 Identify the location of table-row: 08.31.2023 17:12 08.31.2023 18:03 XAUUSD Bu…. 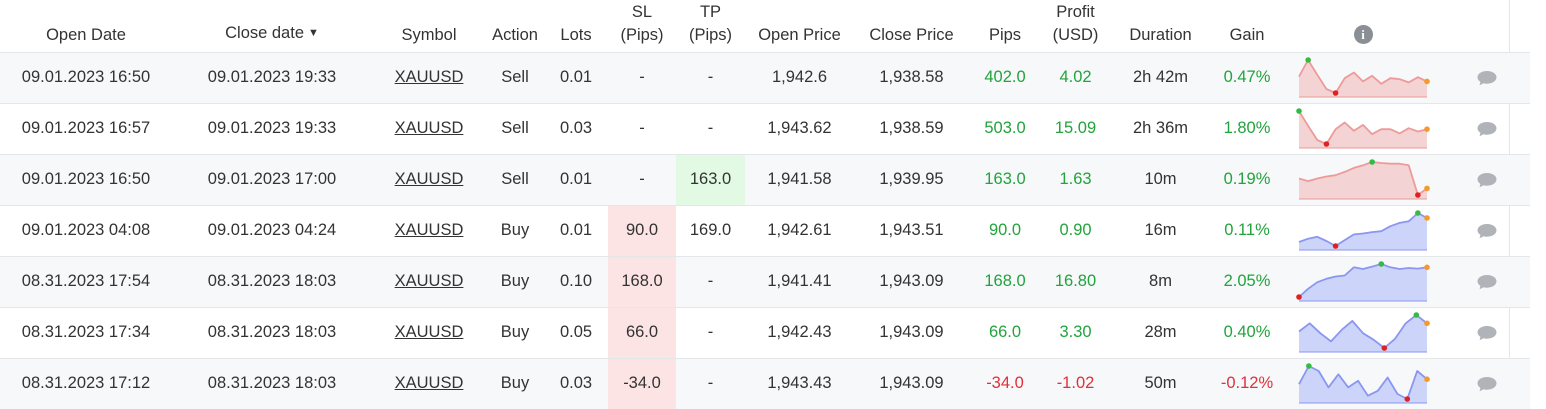
(765, 383).